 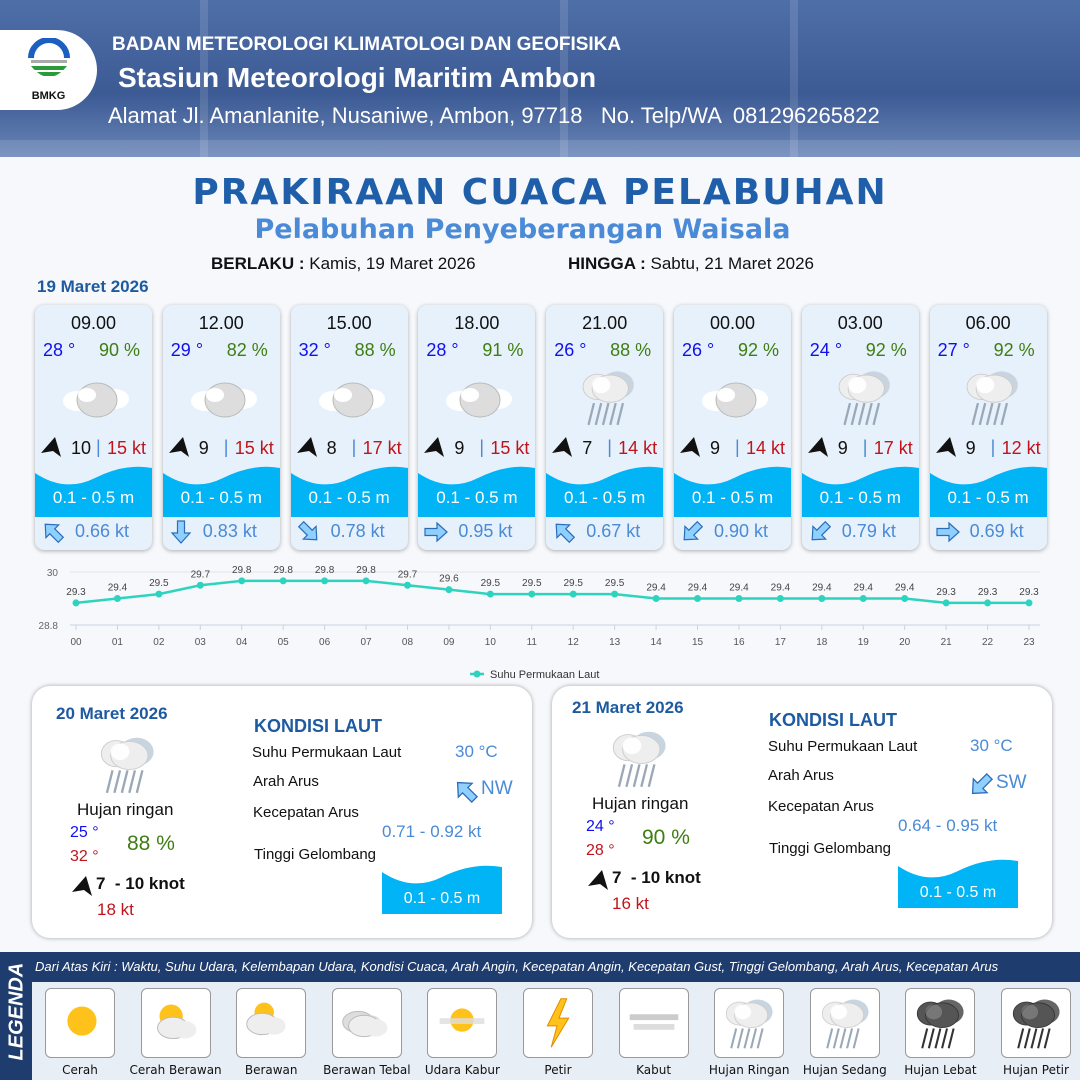 What do you see at coordinates (631, 350) in the screenshot?
I see `card-humidity: 88 %` at bounding box center [631, 350].